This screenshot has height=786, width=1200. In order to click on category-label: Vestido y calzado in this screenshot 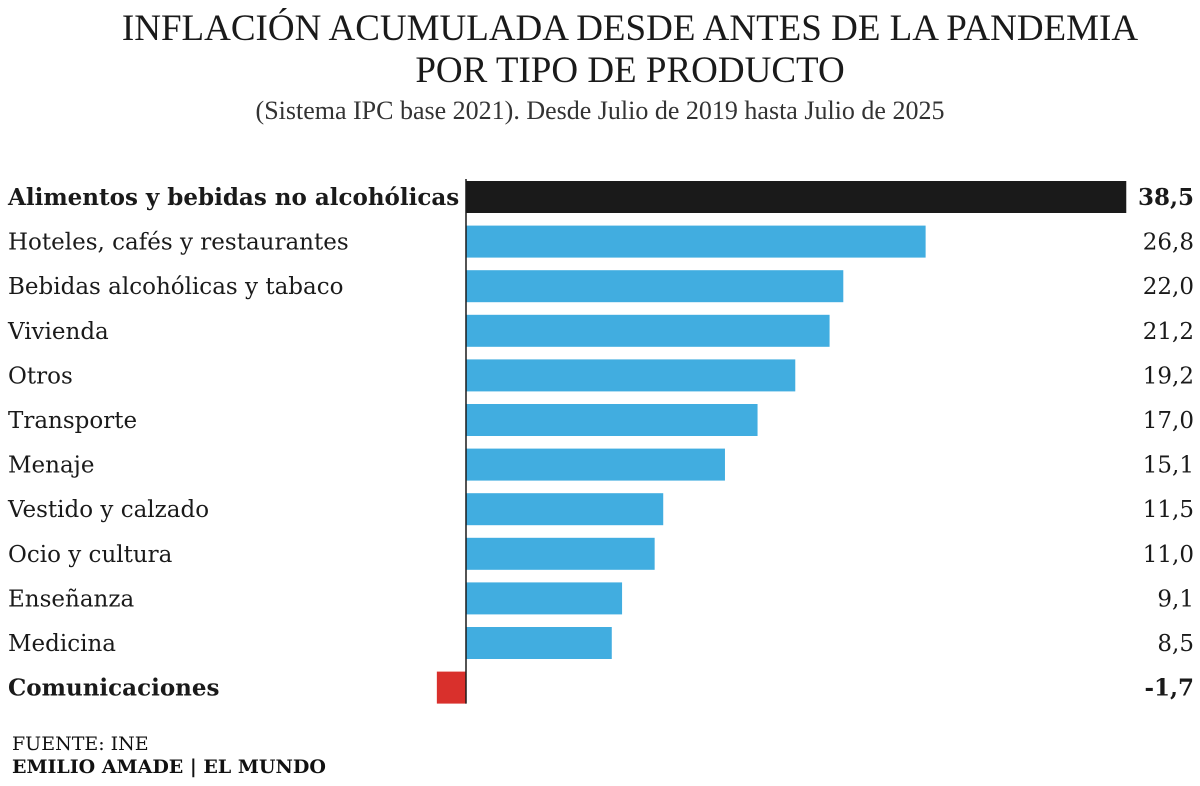, I will do `click(108, 510)`.